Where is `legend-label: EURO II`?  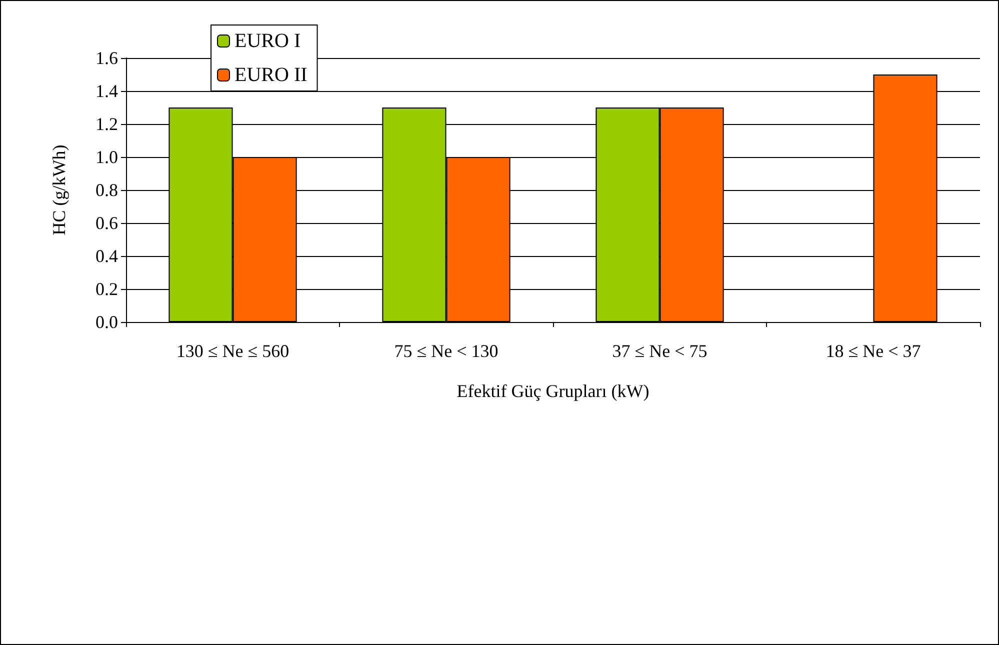
legend-label: EURO II is located at coordinates (271, 75).